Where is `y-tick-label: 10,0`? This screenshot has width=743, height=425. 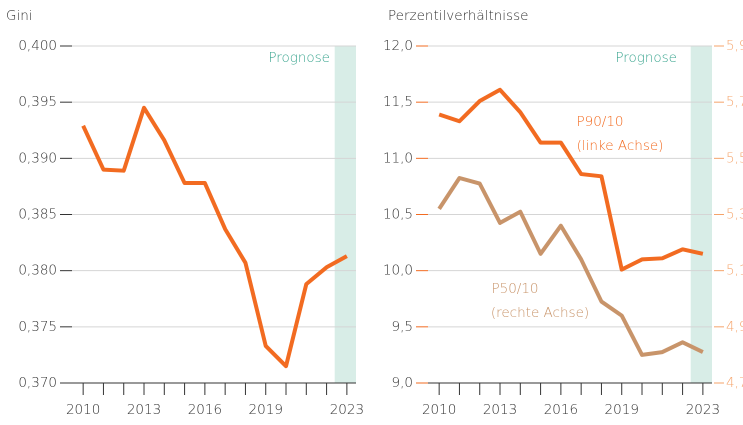
y-tick-label: 10,0 is located at coordinates (398, 271).